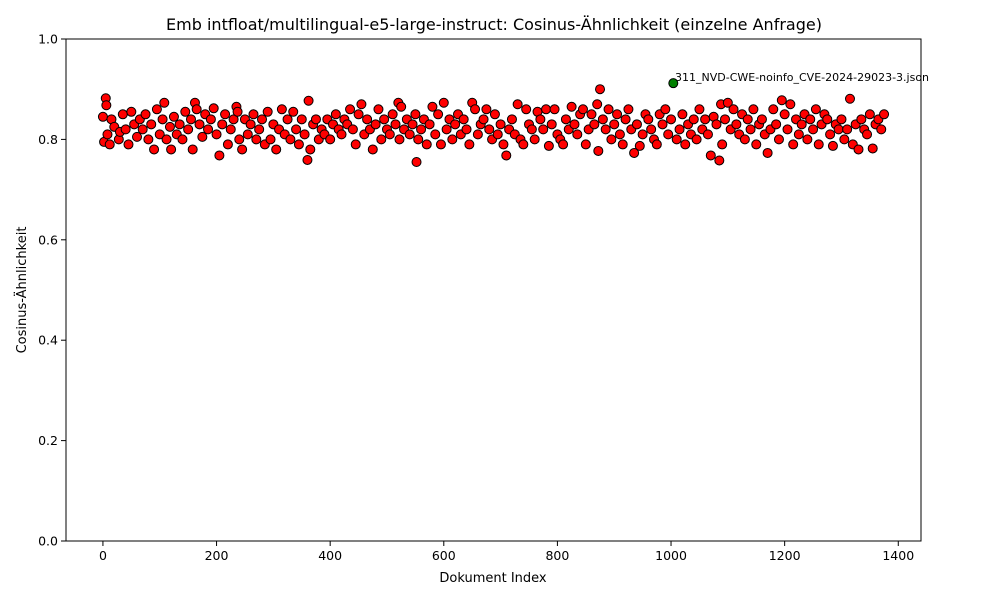 This screenshot has height=600, width=1000. I want to click on y-tick-label: 0.2, so click(48, 440).